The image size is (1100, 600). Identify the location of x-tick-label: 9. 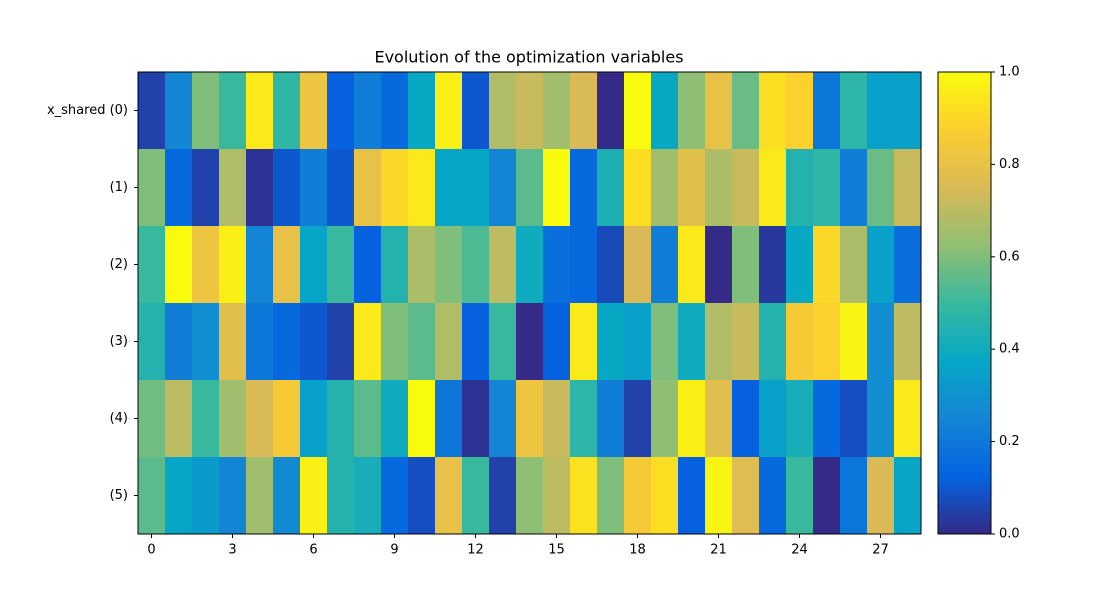
(394, 550).